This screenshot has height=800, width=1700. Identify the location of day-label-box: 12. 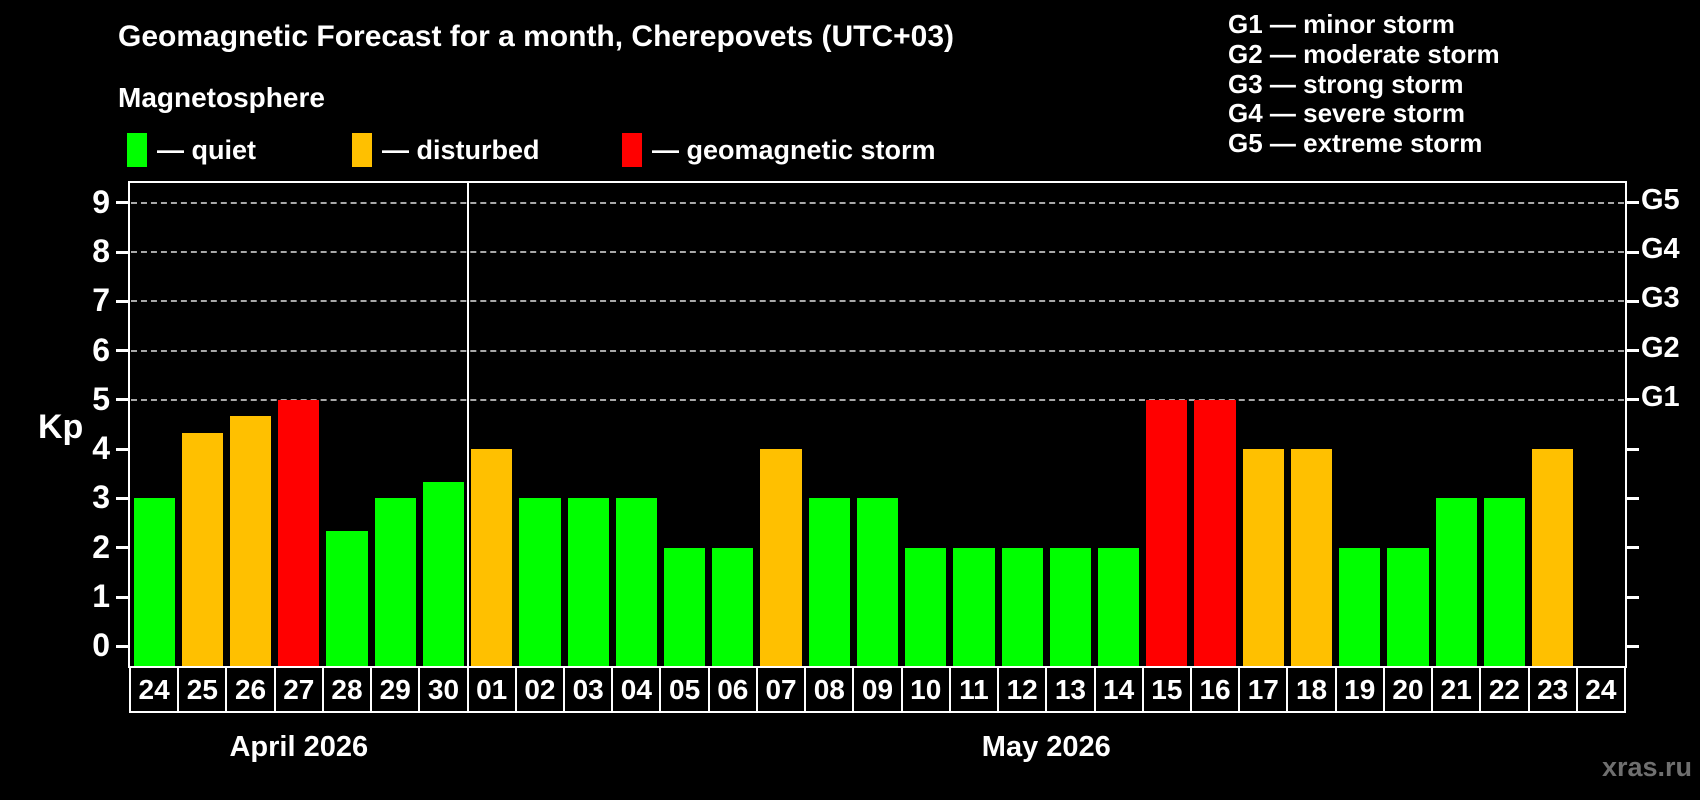
(1022, 689).